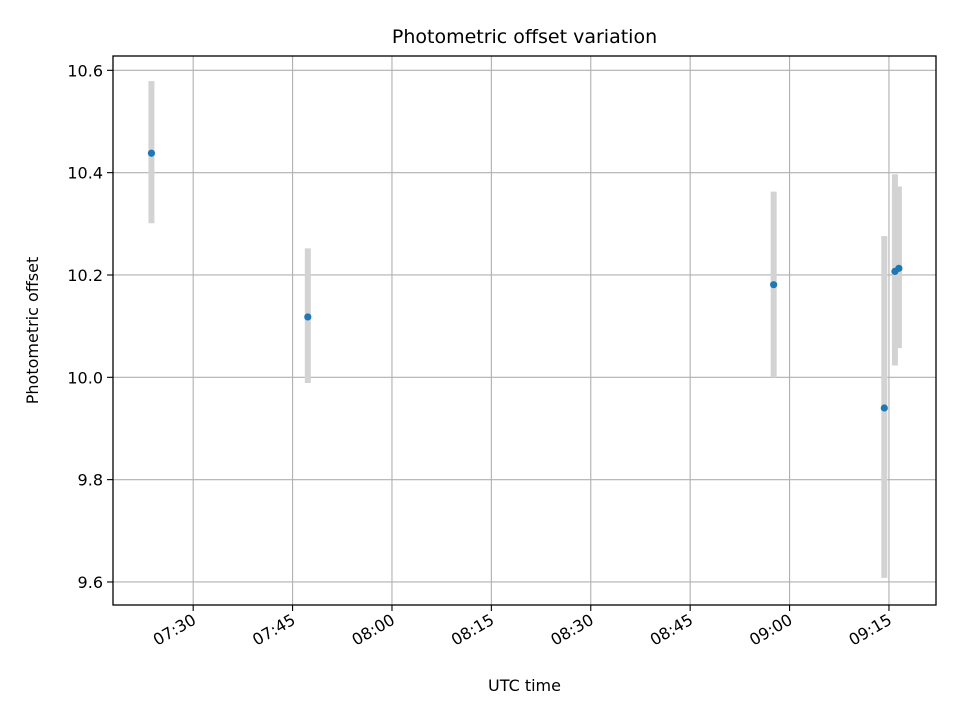 The width and height of the screenshot is (960, 720). Describe the element at coordinates (85, 377) in the screenshot. I see `y-tick-label: 10.0` at that location.